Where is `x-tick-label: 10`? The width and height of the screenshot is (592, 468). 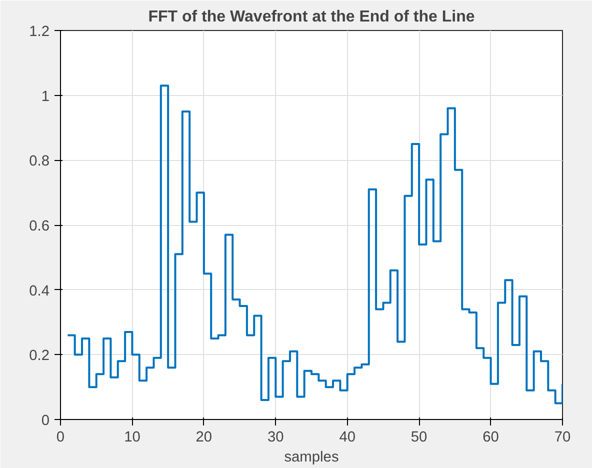 x-tick-label: 10 is located at coordinates (132, 438).